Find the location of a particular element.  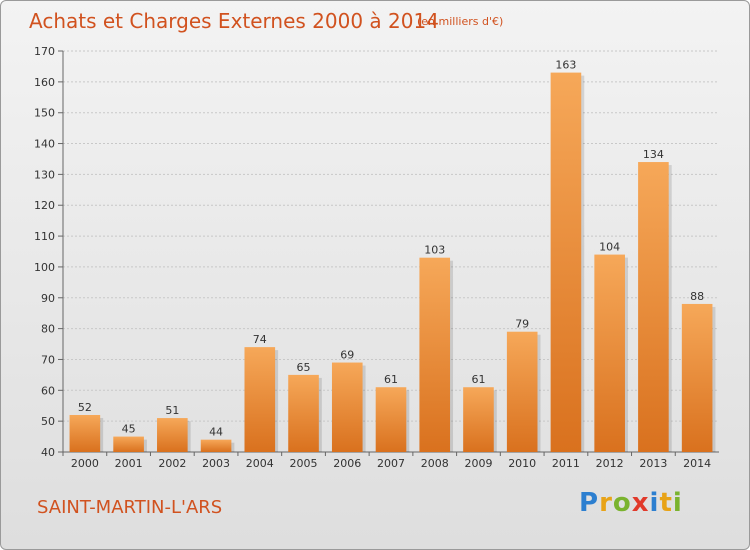

x-tick-label-2007: 2007 is located at coordinates (391, 463).